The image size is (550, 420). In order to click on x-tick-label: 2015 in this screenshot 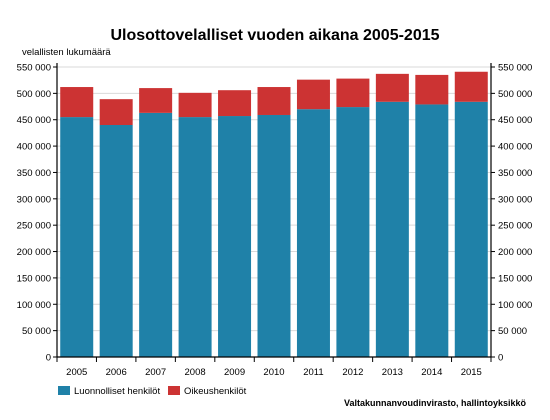, I will do `click(471, 372)`.